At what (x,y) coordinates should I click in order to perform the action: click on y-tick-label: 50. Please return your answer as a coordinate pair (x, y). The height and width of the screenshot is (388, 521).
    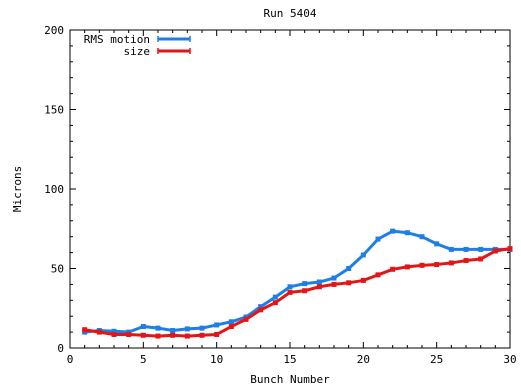
    Looking at the image, I should click on (57, 269).